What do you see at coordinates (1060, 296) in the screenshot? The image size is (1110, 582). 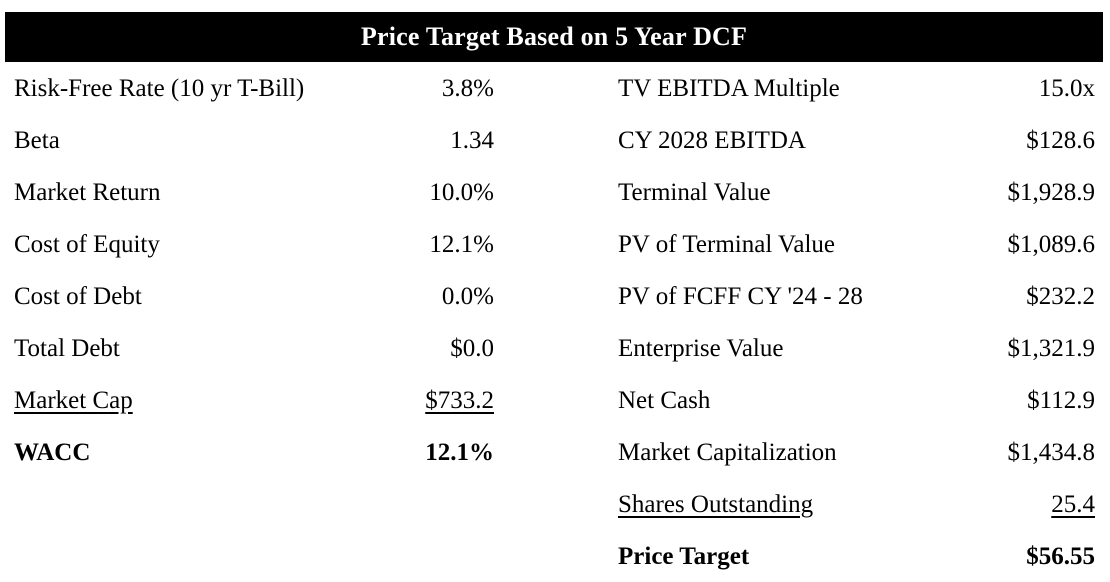 I see `row-value: $232.2` at bounding box center [1060, 296].